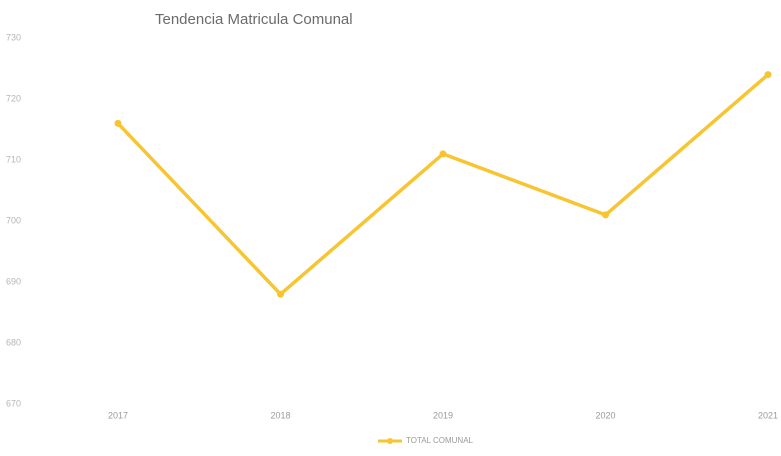 This screenshot has height=456, width=781. What do you see at coordinates (13, 342) in the screenshot?
I see `y-tick-label: 680` at bounding box center [13, 342].